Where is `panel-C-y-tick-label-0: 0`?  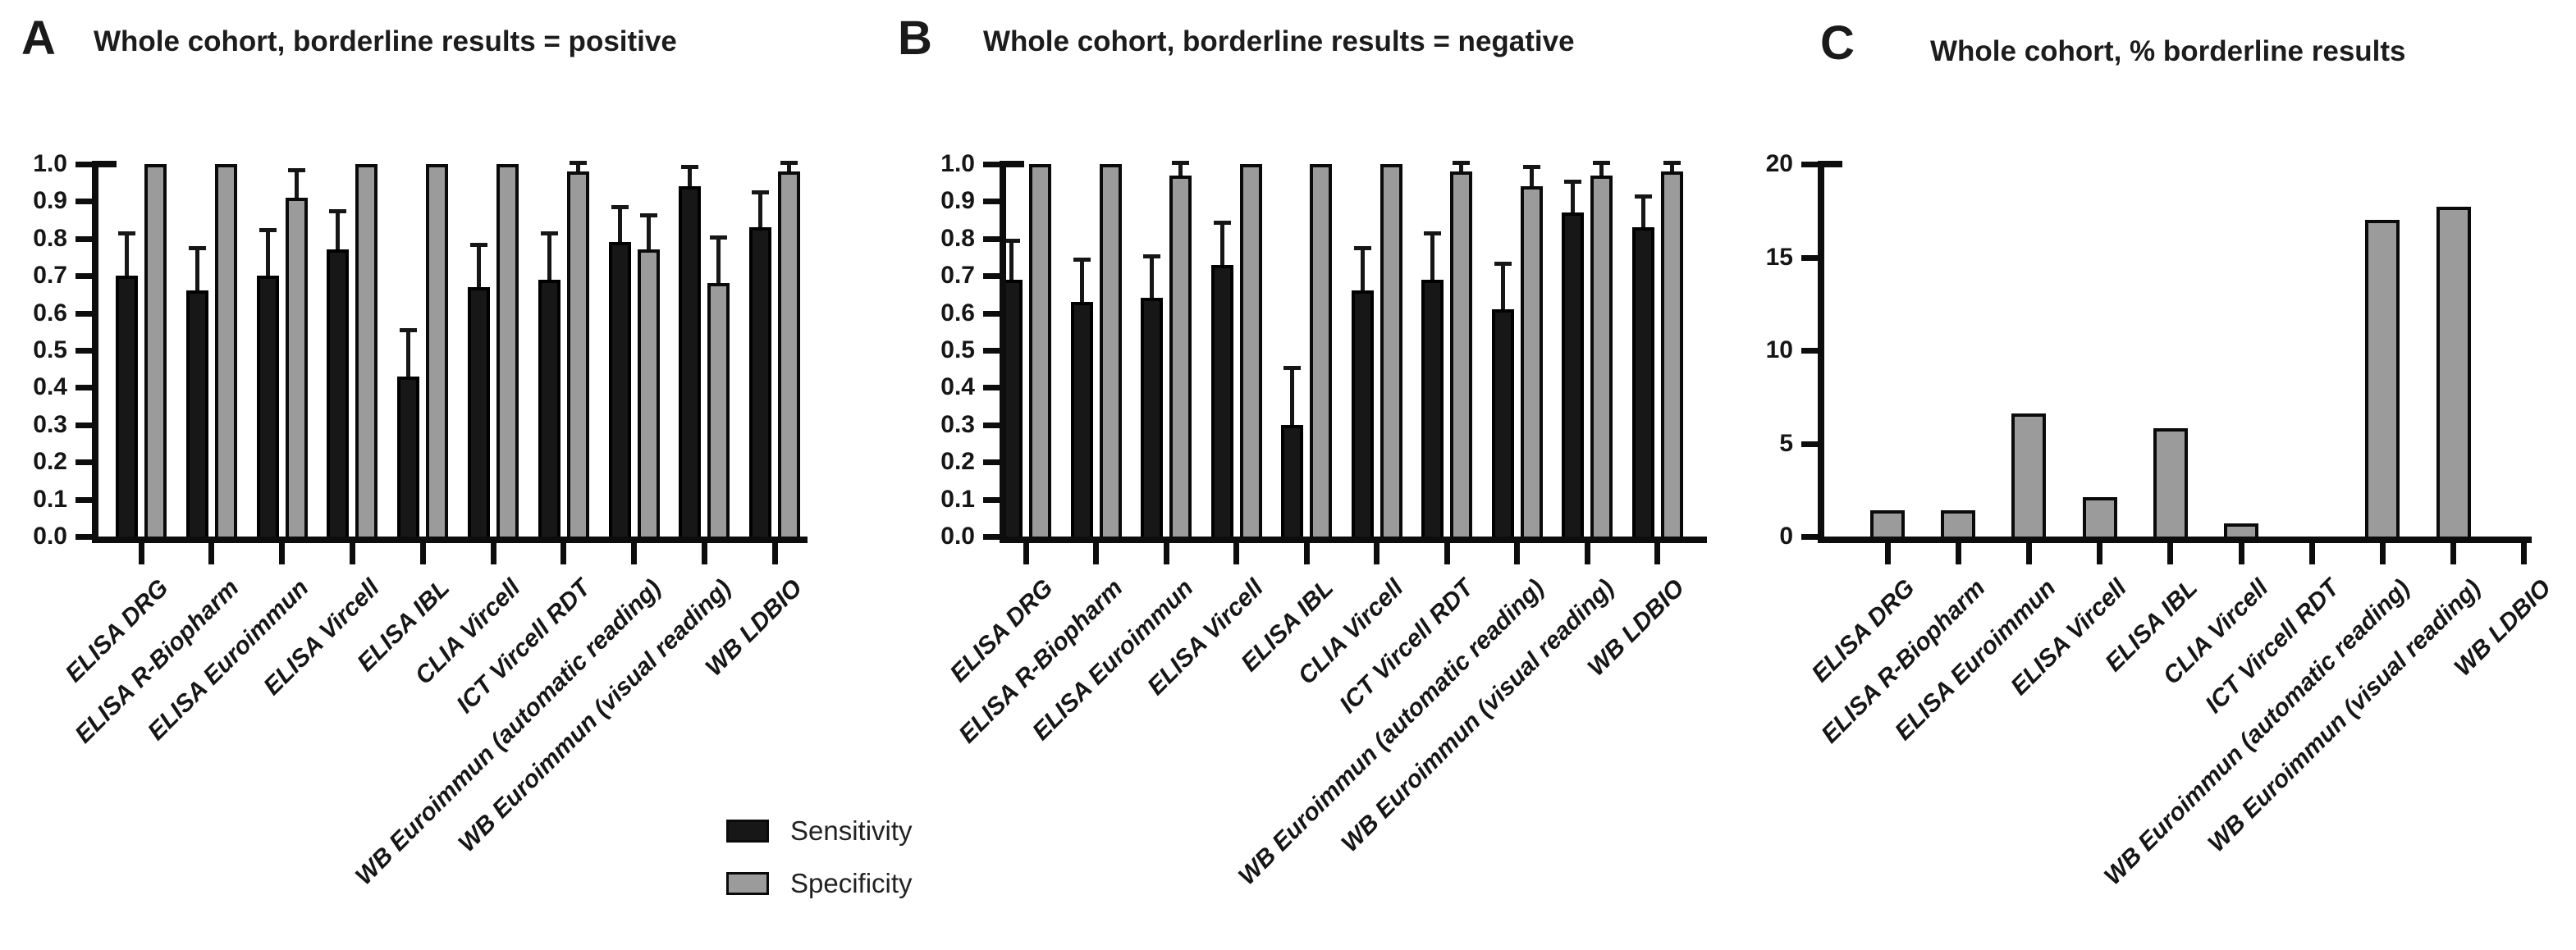 panel-C-y-tick-label-0: 0 is located at coordinates (1786, 536).